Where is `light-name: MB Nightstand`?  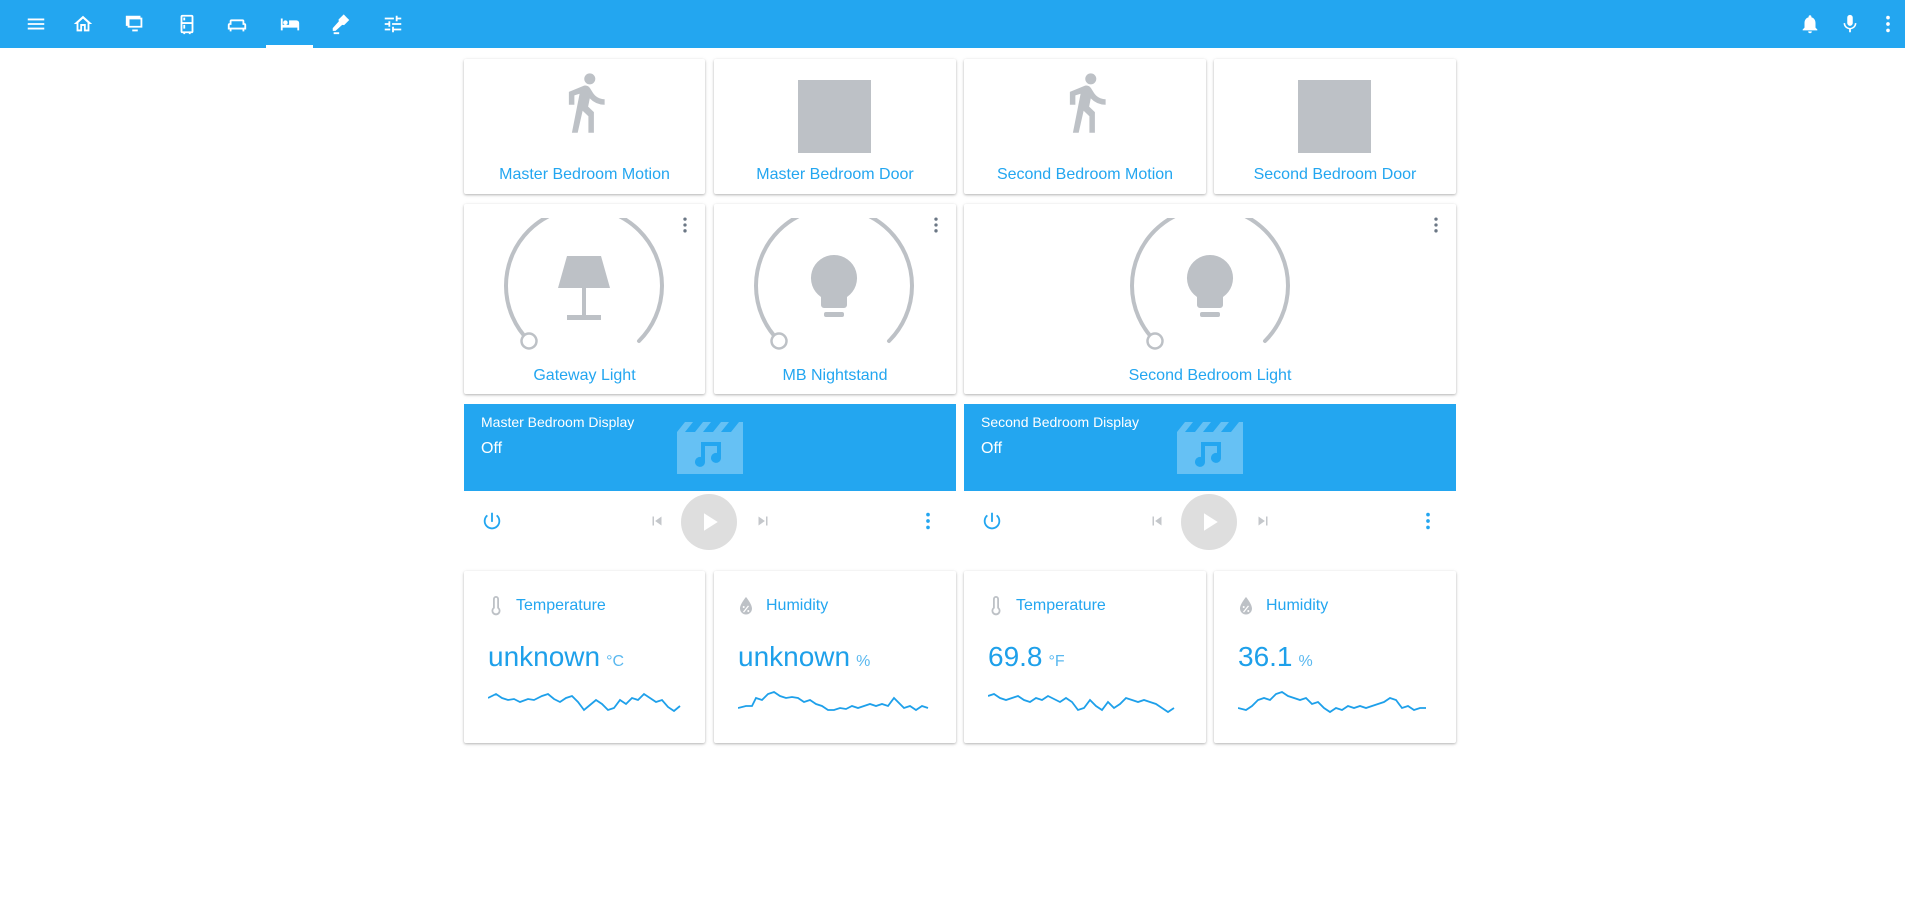 light-name: MB Nightstand is located at coordinates (835, 375).